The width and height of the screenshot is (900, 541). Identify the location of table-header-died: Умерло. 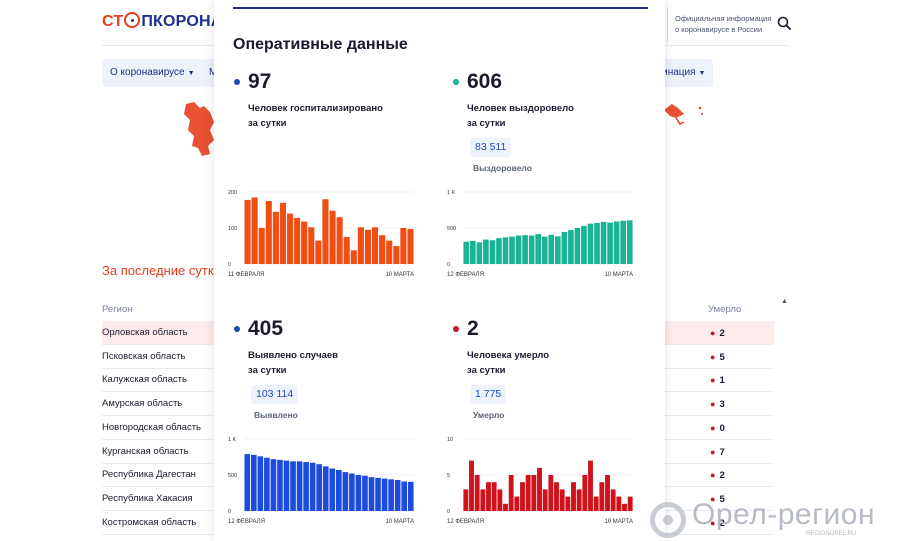
(725, 309).